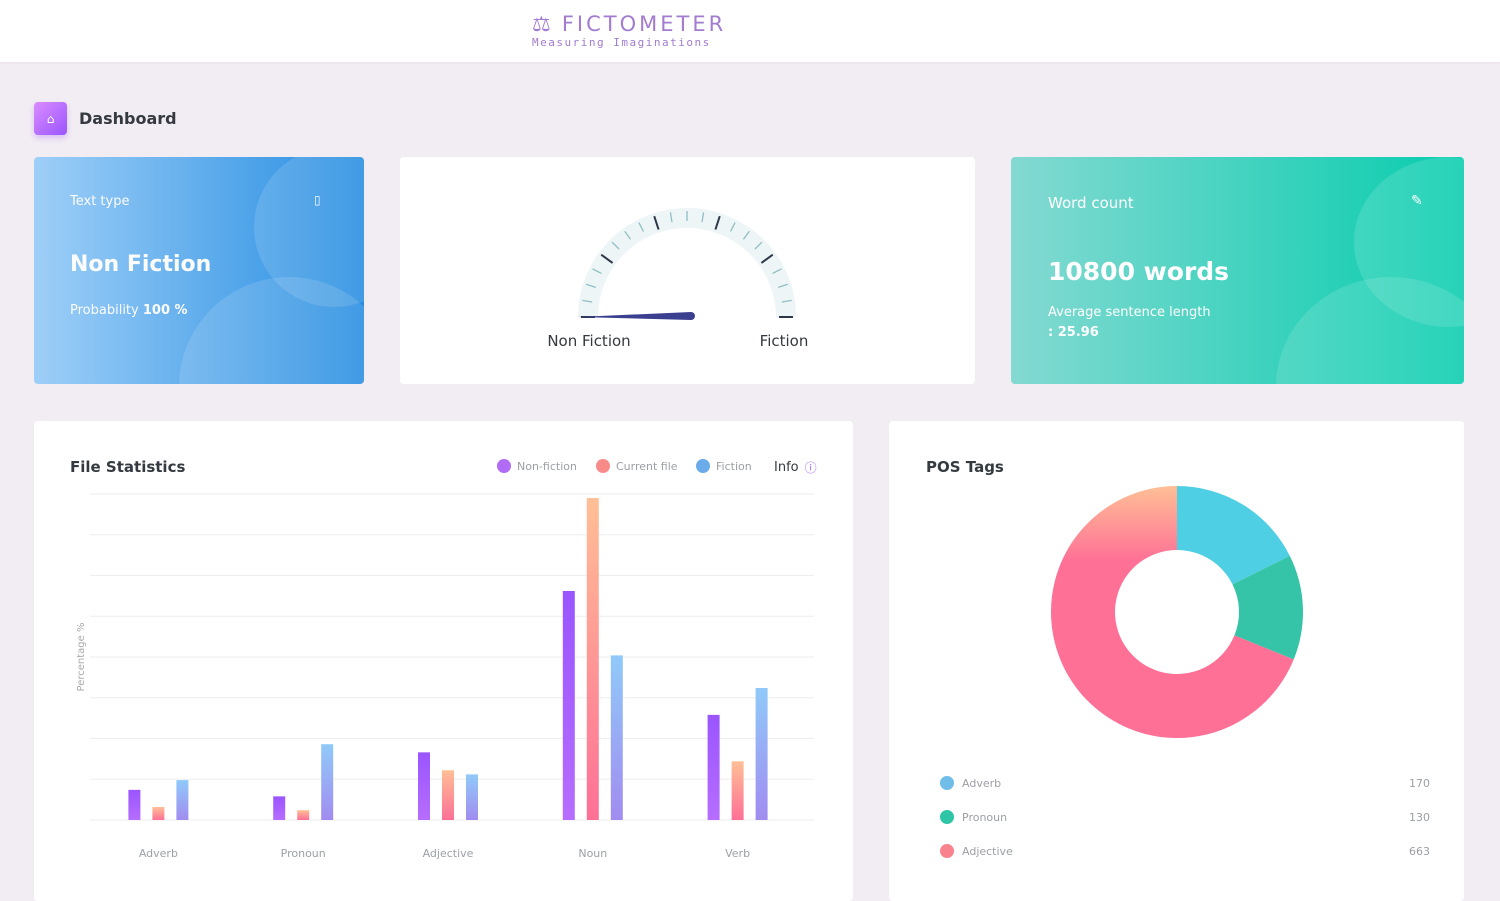 The image size is (1500, 901). Describe the element at coordinates (129, 310) in the screenshot. I see `probability: Probability 100 %` at that location.